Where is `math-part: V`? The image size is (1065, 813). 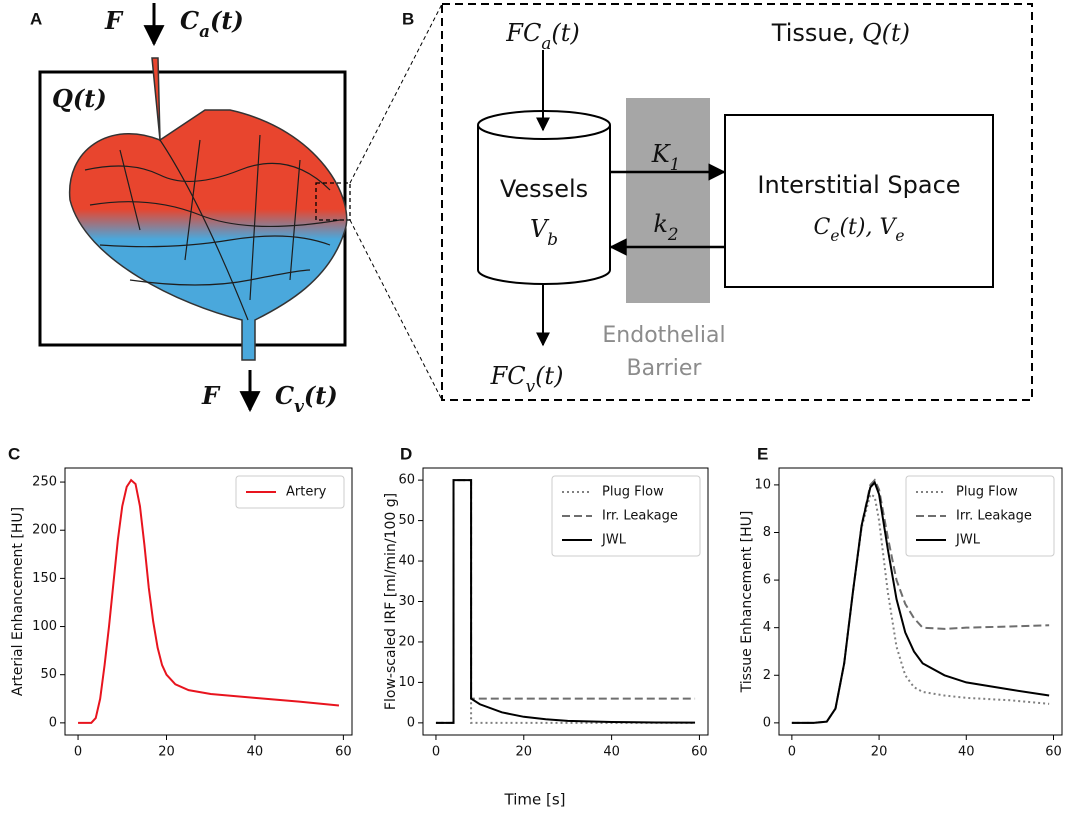 math-part: V is located at coordinates (540, 229).